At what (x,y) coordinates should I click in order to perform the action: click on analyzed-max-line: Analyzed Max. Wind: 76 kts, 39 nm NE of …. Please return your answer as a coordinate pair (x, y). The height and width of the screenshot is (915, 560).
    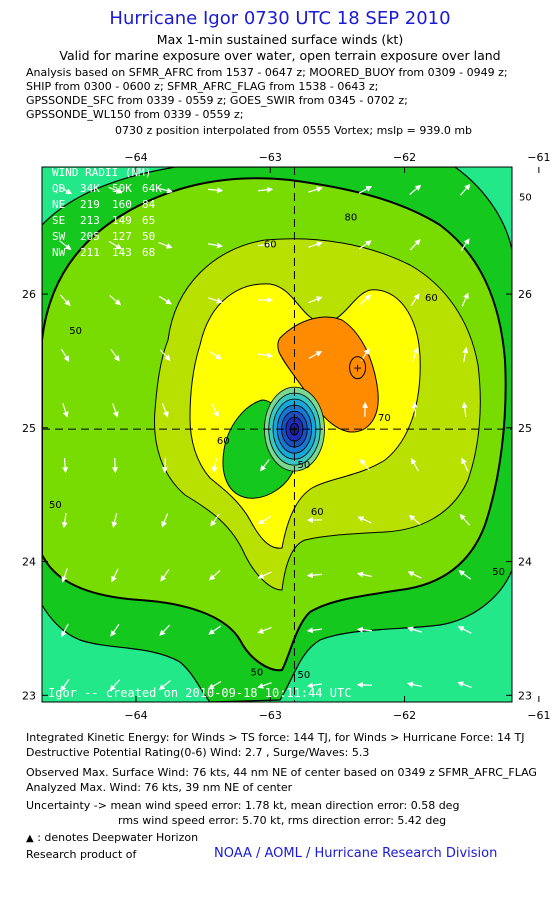
    Looking at the image, I should click on (159, 787).